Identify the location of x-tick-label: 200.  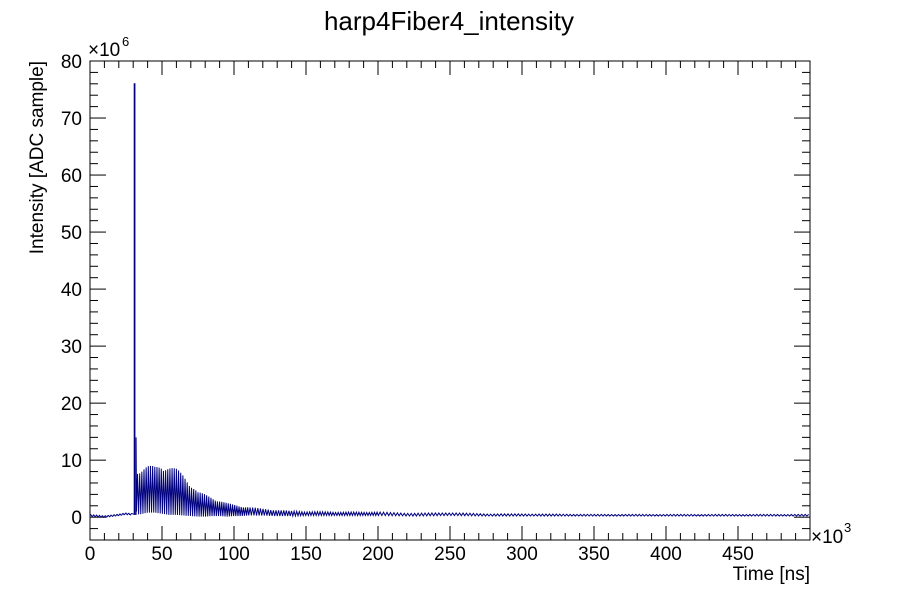
(378, 554).